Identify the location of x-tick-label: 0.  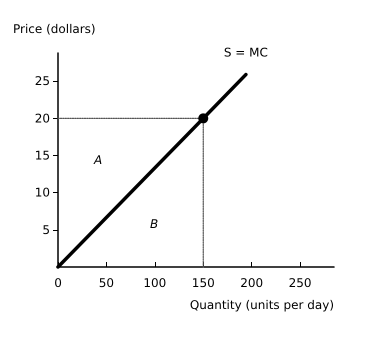
(58, 283).